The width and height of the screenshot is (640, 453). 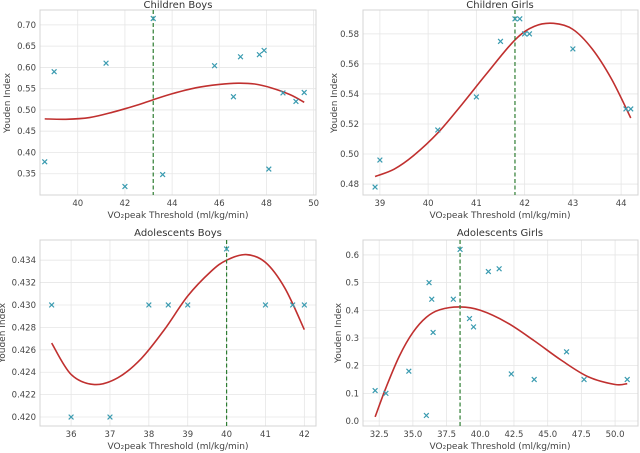 What do you see at coordinates (26, 132) in the screenshot?
I see `y-tick-label: 0.45` at bounding box center [26, 132].